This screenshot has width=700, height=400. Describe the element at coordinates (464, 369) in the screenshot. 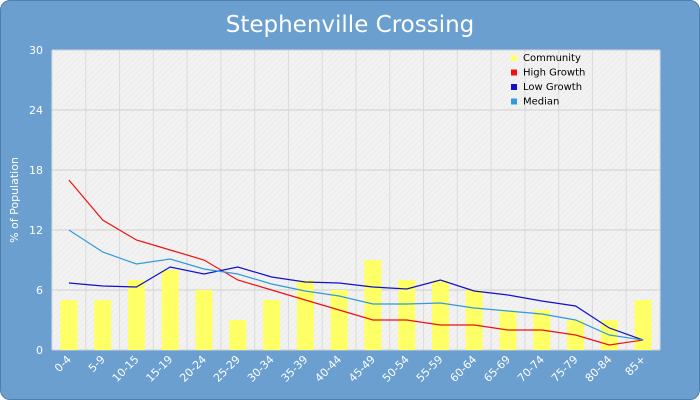

I see `x-tick-label: 60-64` at that location.